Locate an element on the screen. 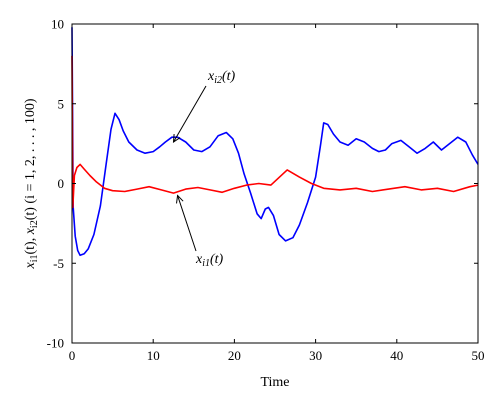 The width and height of the screenshot is (500, 410). annotation-label: xi2(t) is located at coordinates (221, 77).